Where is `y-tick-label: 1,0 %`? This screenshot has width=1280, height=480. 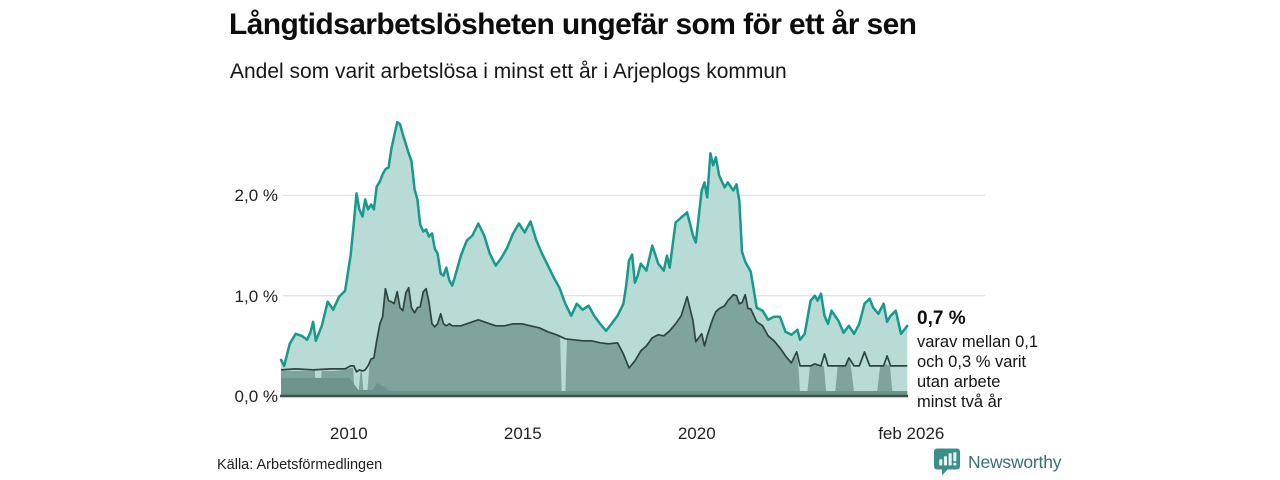
y-tick-label: 1,0 % is located at coordinates (256, 296).